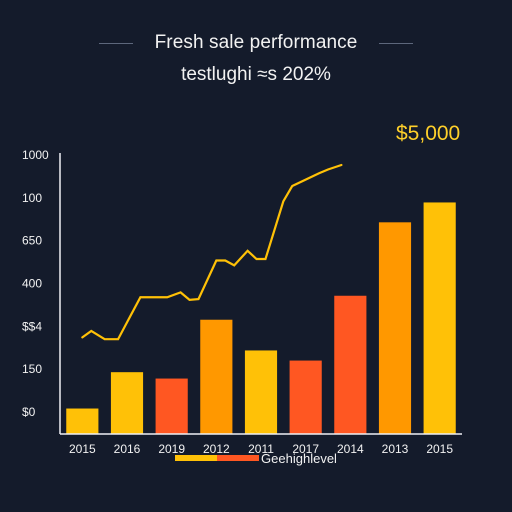  Describe the element at coordinates (32, 198) in the screenshot. I see `y-tick-label-5: 100` at that location.